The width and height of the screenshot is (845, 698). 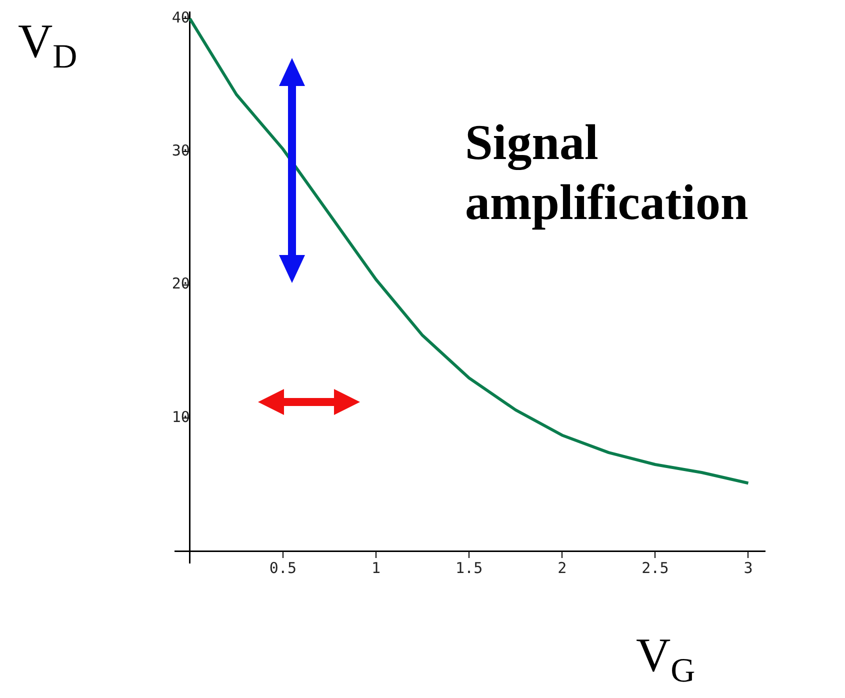 What do you see at coordinates (655, 567) in the screenshot?
I see `x-tick-label: 2.5` at bounding box center [655, 567].